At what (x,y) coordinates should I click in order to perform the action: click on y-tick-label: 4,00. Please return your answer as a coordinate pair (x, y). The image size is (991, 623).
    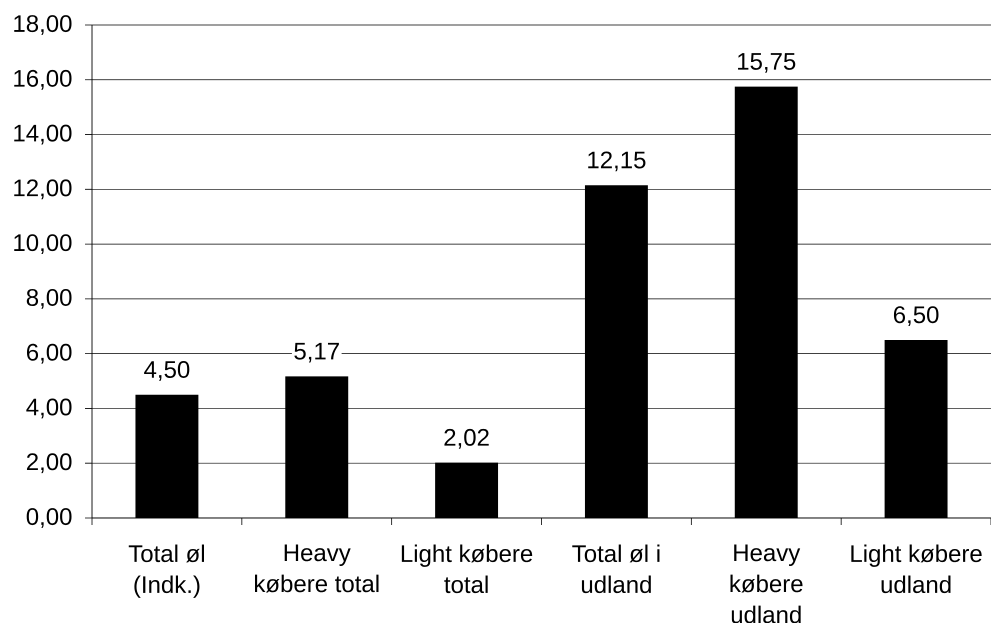
    Looking at the image, I should click on (49, 408).